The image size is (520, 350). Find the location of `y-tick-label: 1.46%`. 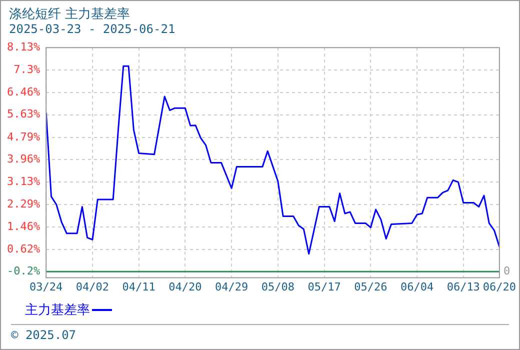

y-tick-label: 1.46% is located at coordinates (23, 226).